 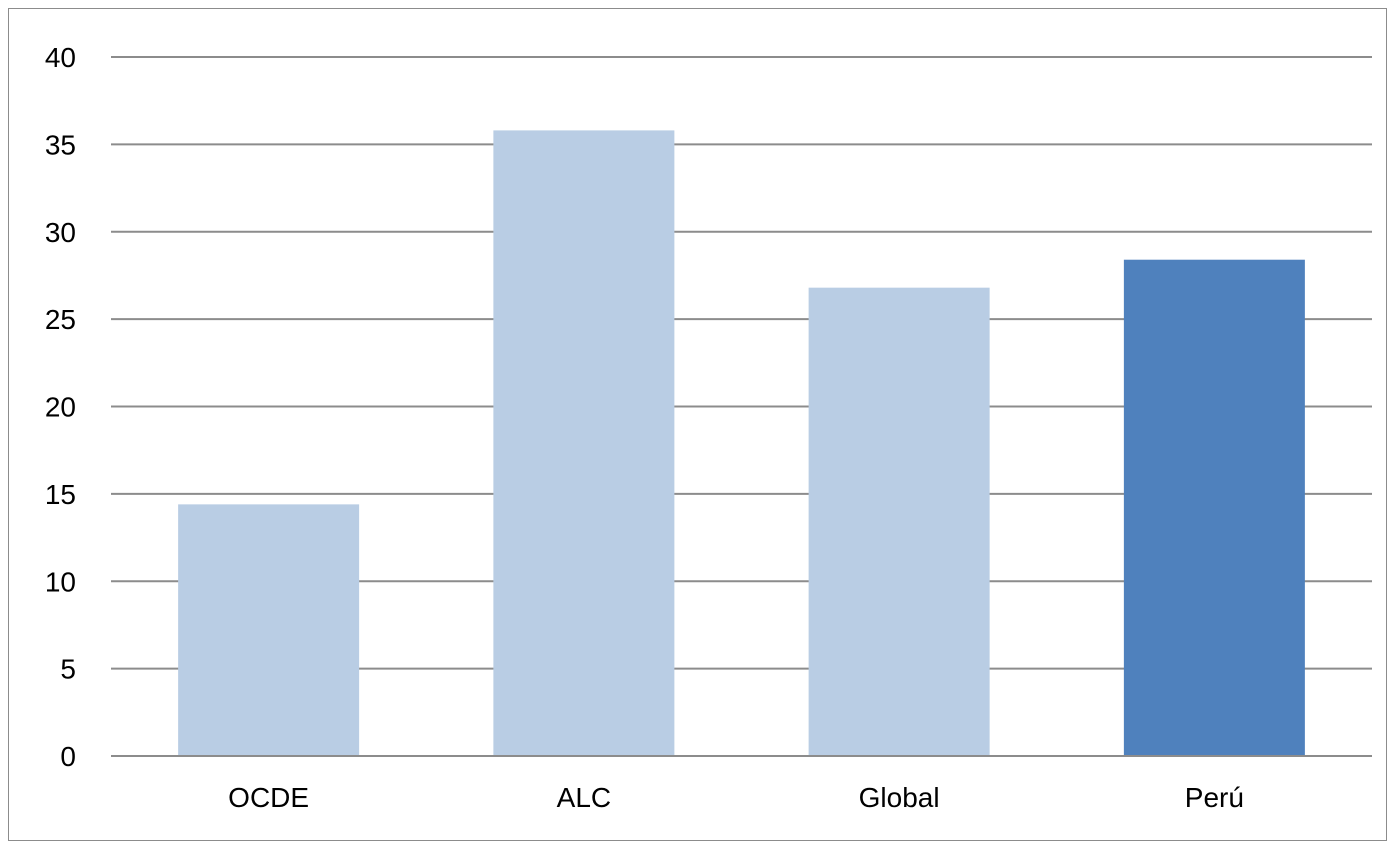 I want to click on bar-perú, so click(x=1214, y=507).